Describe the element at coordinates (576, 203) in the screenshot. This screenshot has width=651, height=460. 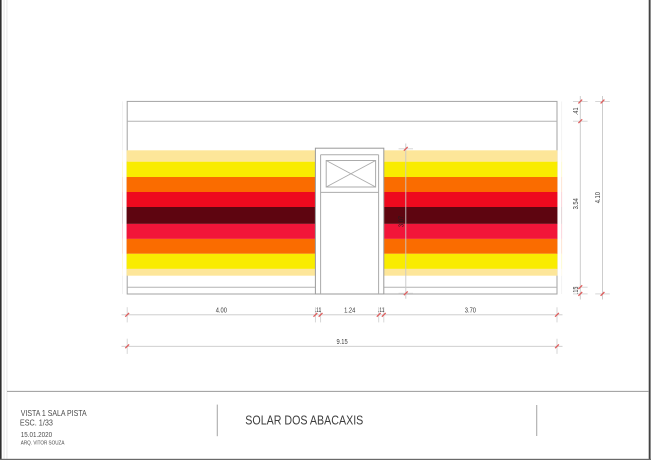
I see `svg-text: 3.54` at that location.